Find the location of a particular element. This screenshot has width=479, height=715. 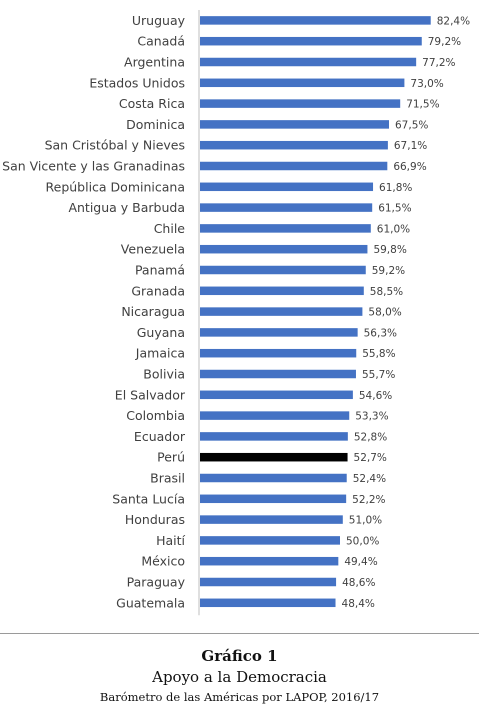

category-label-san-vicente-y-las-granadinas: San Vicente y las Granadinas is located at coordinates (93, 166).